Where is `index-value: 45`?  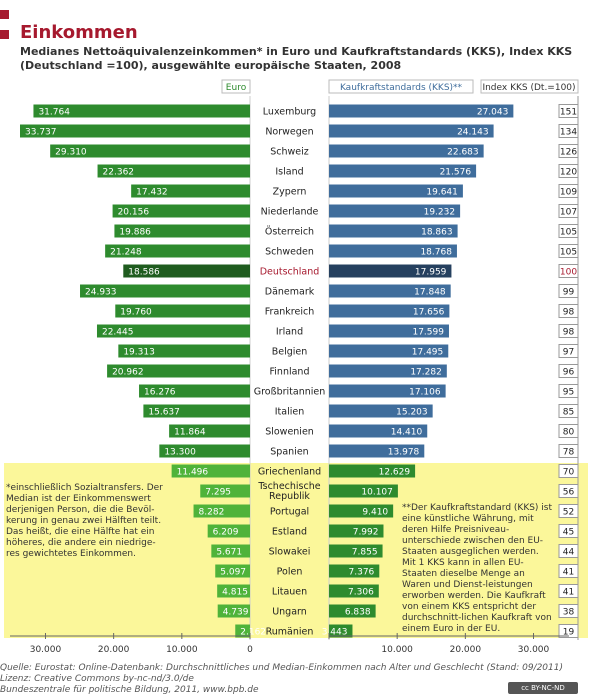
index-value: 45 is located at coordinates (568, 533).